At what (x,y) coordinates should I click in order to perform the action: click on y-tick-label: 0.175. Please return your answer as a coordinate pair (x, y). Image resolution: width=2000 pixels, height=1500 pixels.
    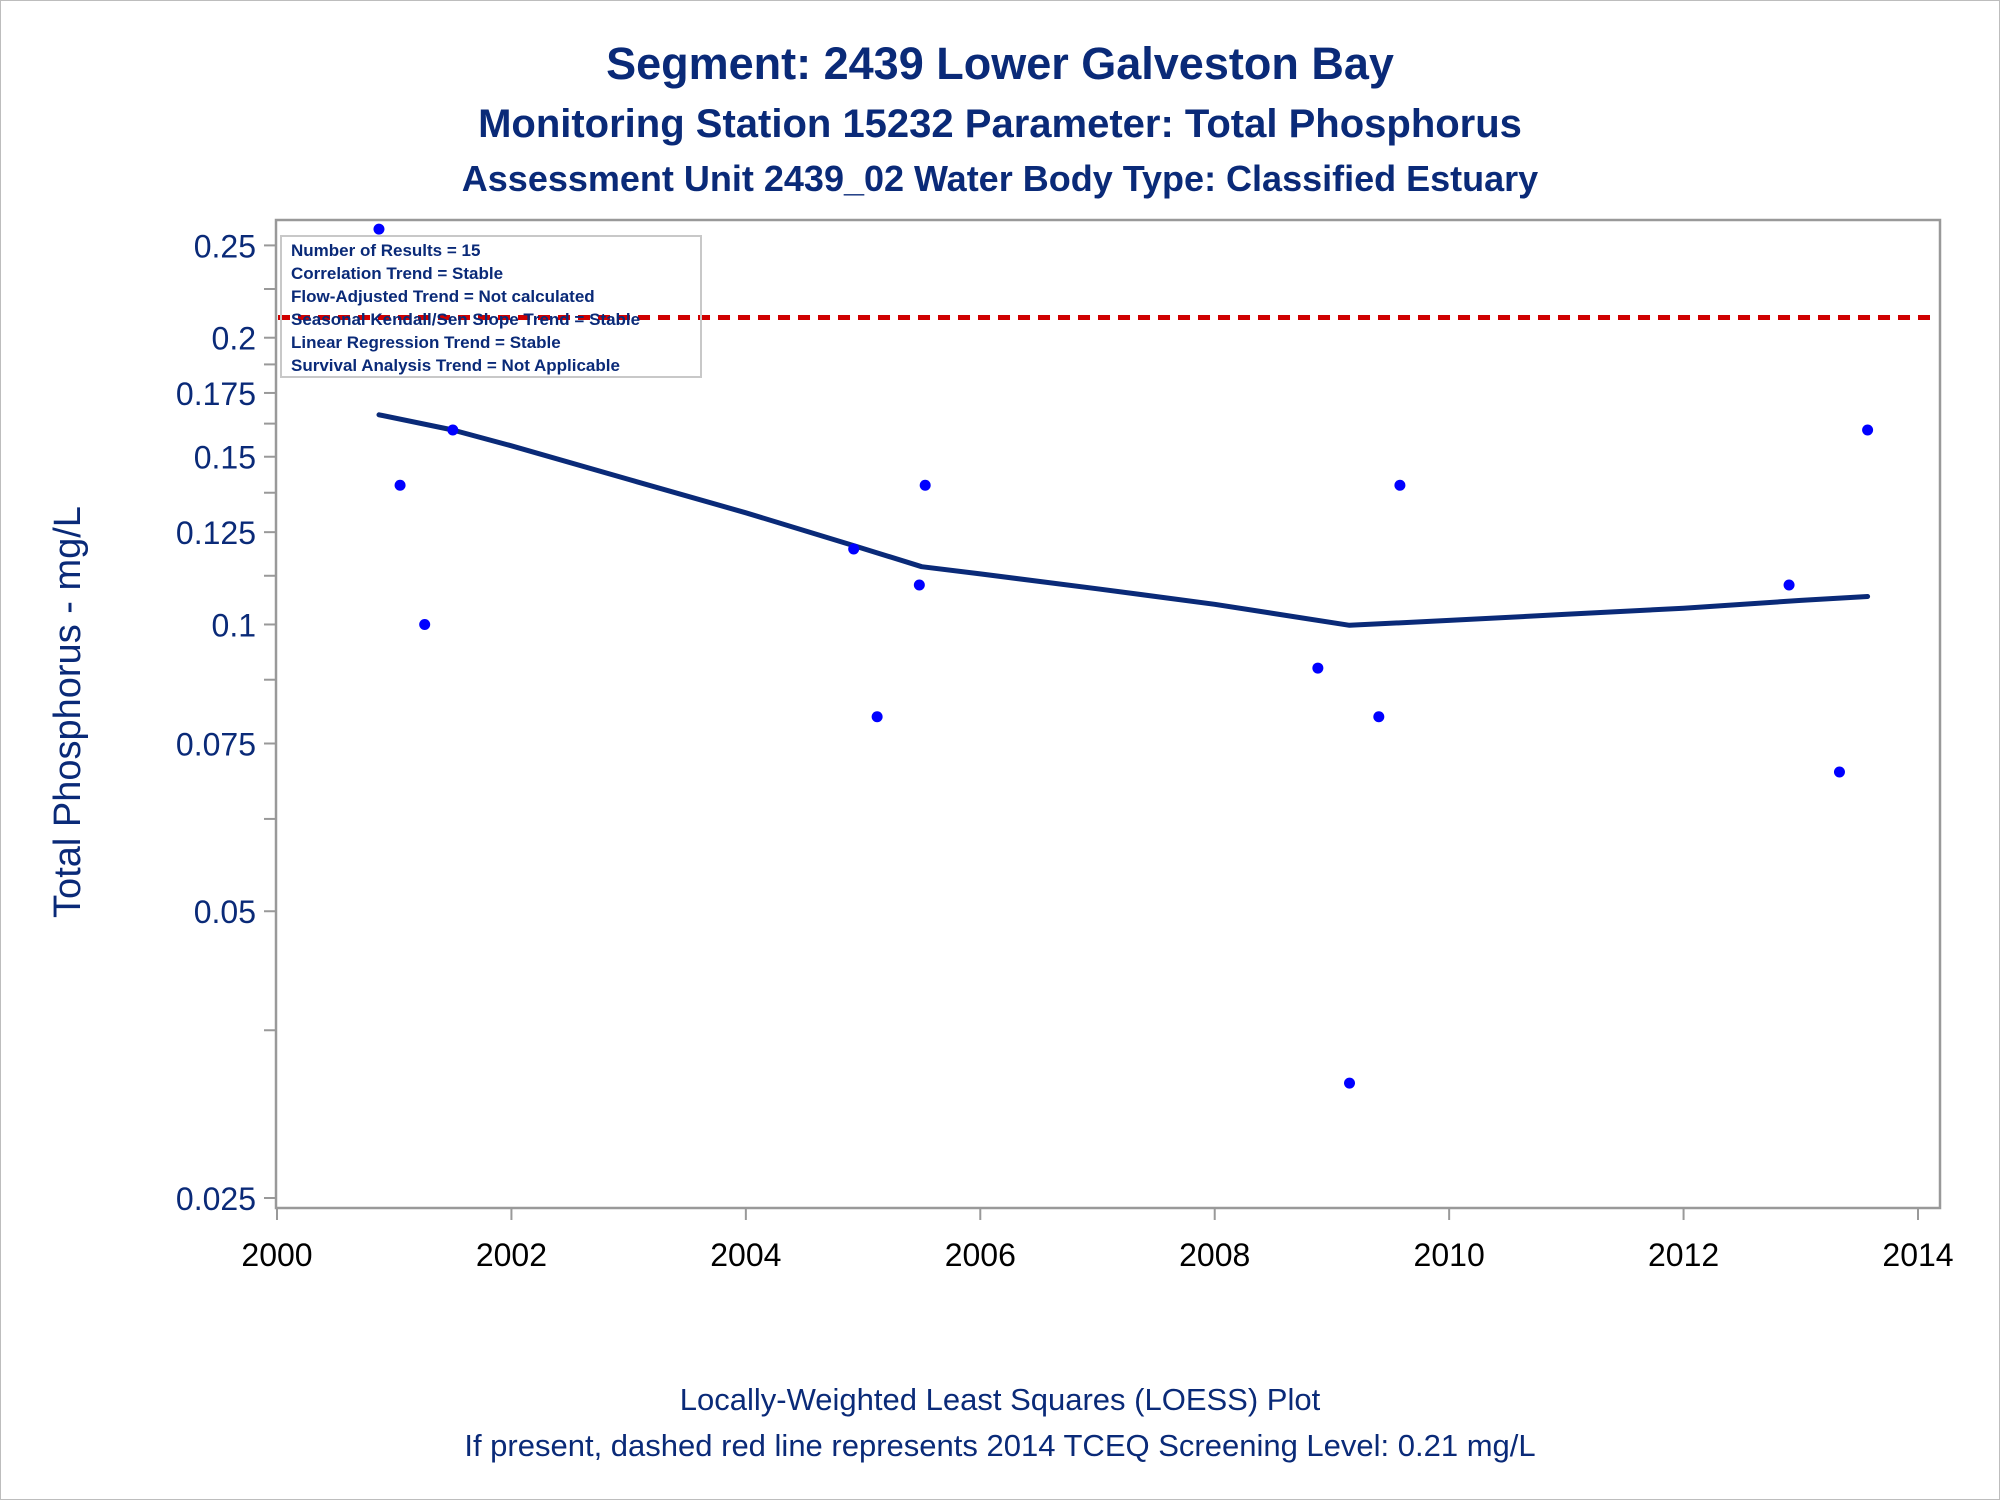
    Looking at the image, I should click on (216, 394).